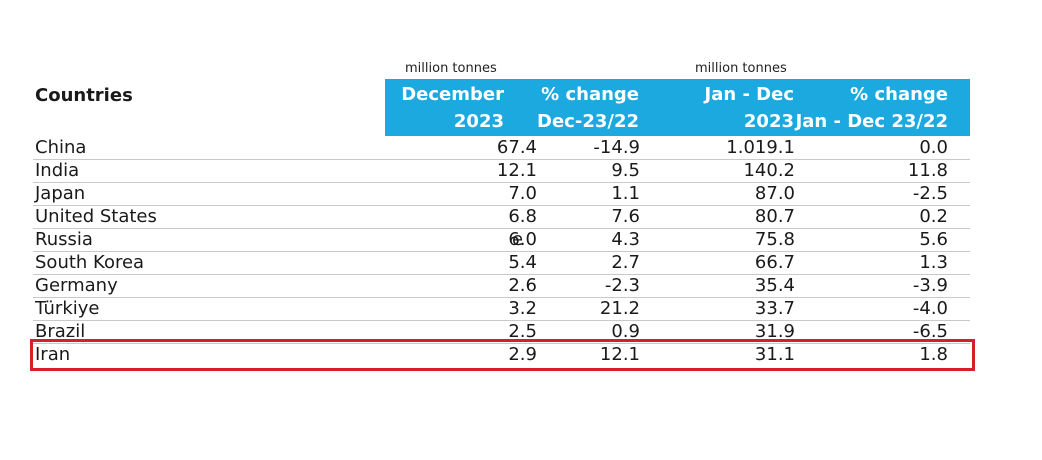 The width and height of the screenshot is (1042, 460). I want to click on table-row: Germany 2.6 -2.3 35.4 -3.9, so click(501, 286).